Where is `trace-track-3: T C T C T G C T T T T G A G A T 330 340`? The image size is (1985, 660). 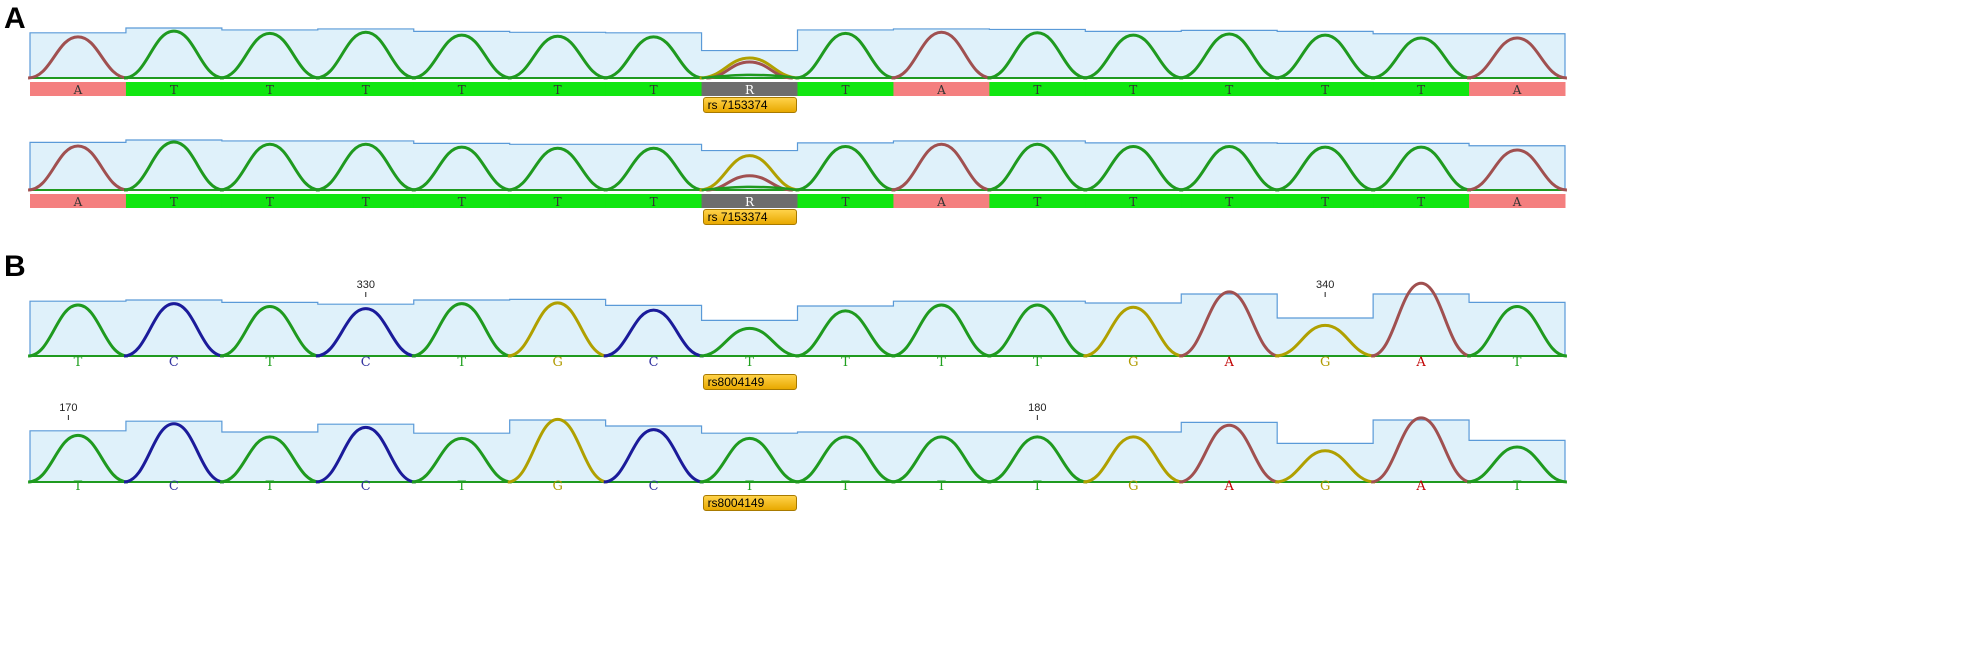 trace-track-3: T C T C T G C T T T T G A G A T 330 340 is located at coordinates (797, 324).